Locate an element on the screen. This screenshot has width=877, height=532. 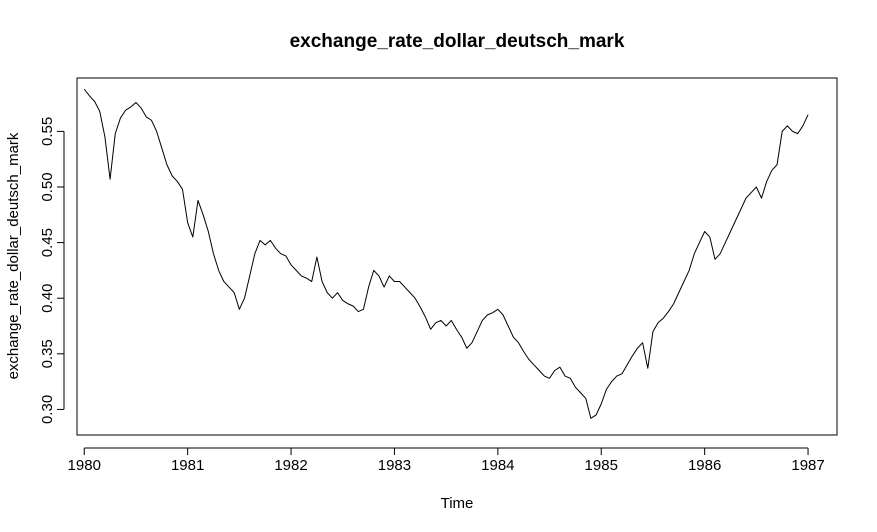
x-tick-label: 1987 is located at coordinates (807, 465).